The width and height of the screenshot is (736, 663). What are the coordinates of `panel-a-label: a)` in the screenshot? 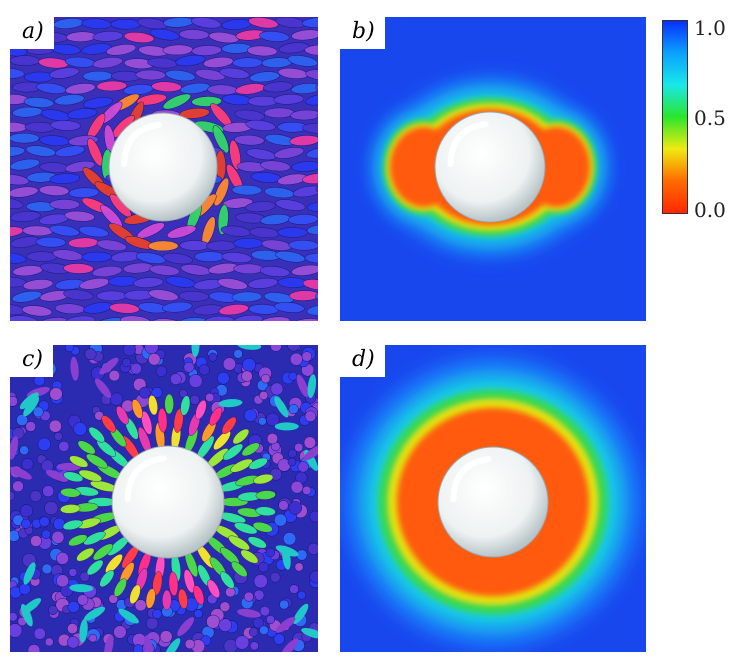 It's located at (32, 33).